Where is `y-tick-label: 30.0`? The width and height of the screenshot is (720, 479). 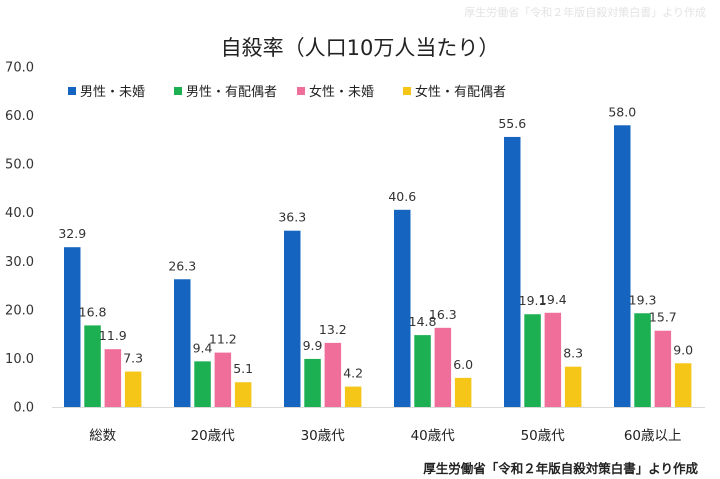 y-tick-label: 30.0 is located at coordinates (19, 262).